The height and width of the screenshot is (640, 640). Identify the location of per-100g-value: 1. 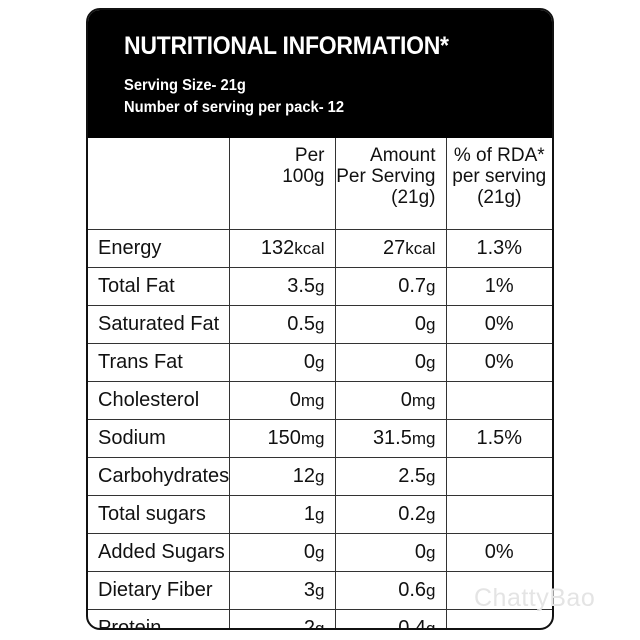
(309, 514).